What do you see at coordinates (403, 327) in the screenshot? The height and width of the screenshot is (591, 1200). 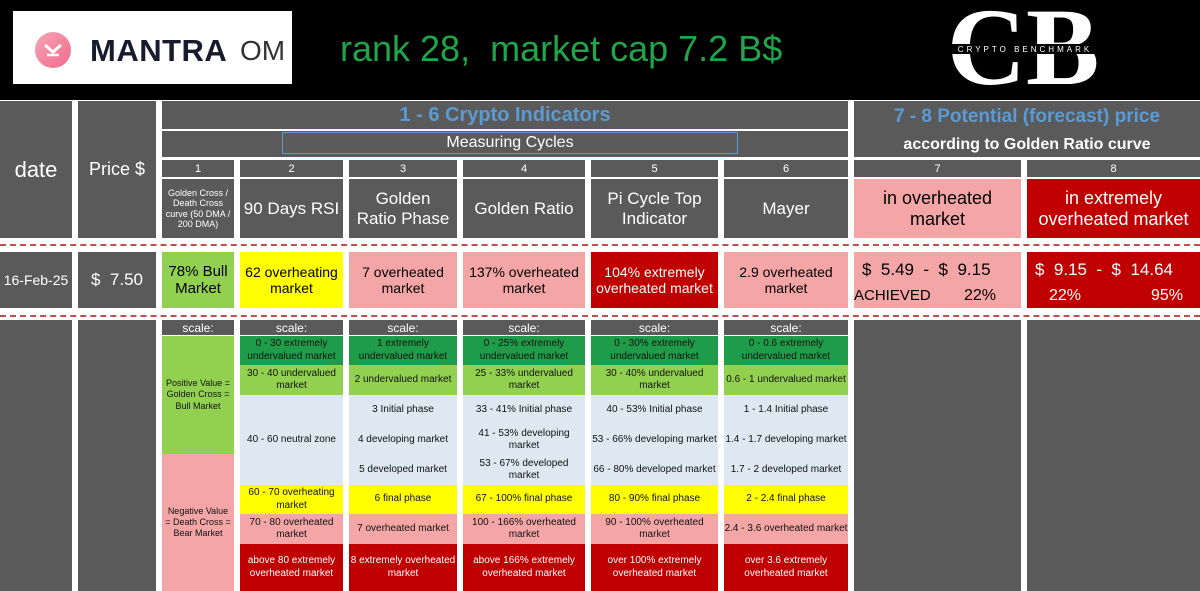 I see `scale-header-3: scale:` at bounding box center [403, 327].